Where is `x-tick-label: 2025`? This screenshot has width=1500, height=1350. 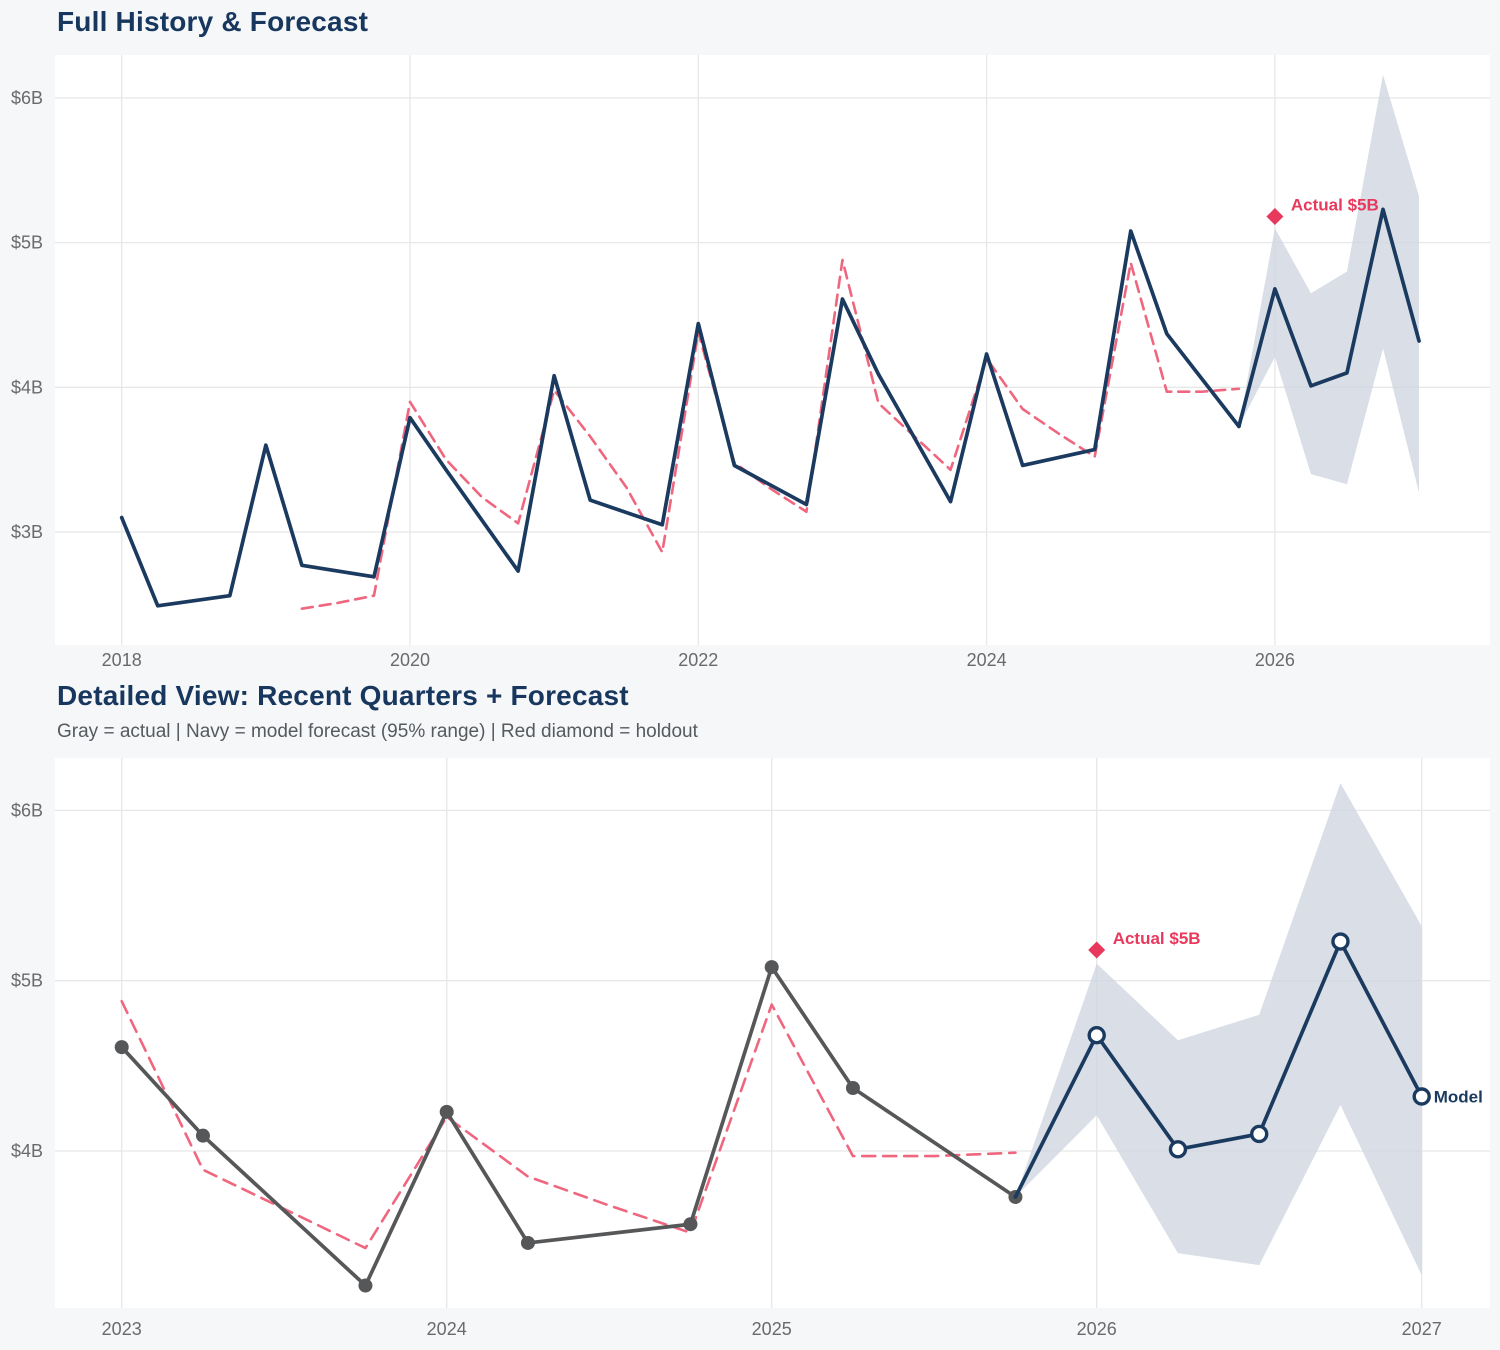 x-tick-label: 2025 is located at coordinates (772, 1329).